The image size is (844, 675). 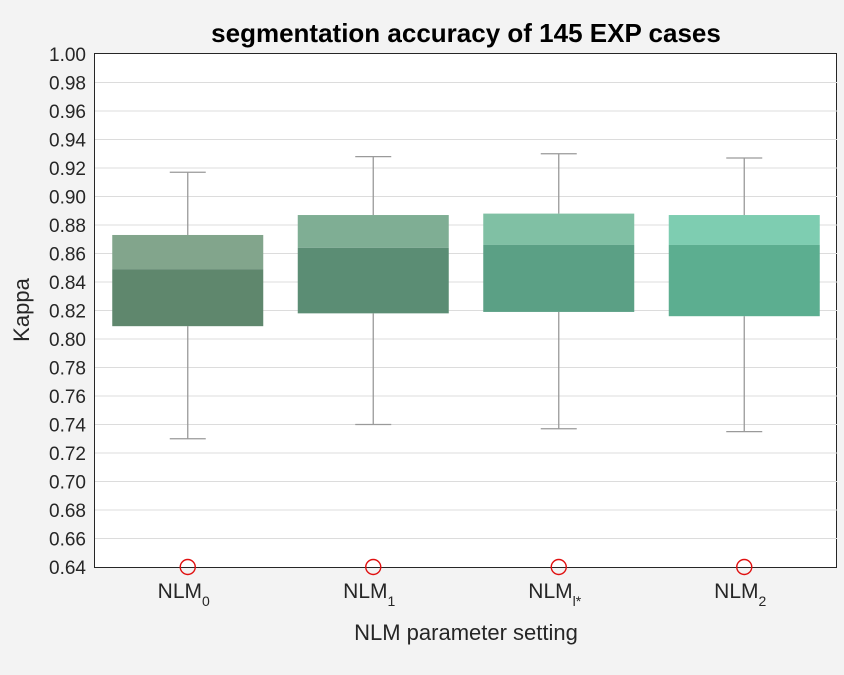 I want to click on y-tick-label: 0.64, so click(x=67, y=568).